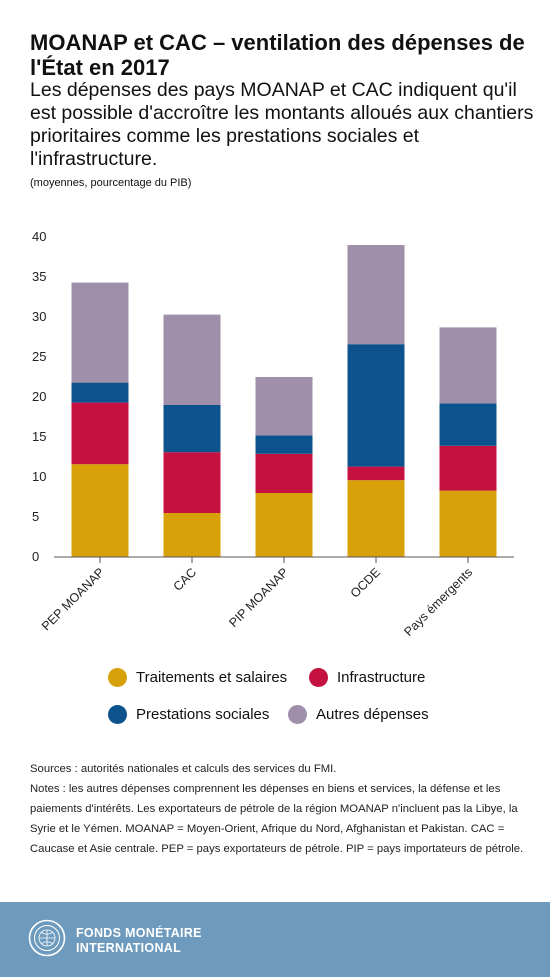 The height and width of the screenshot is (977, 550). I want to click on y-tick-label: 5, so click(35, 516).